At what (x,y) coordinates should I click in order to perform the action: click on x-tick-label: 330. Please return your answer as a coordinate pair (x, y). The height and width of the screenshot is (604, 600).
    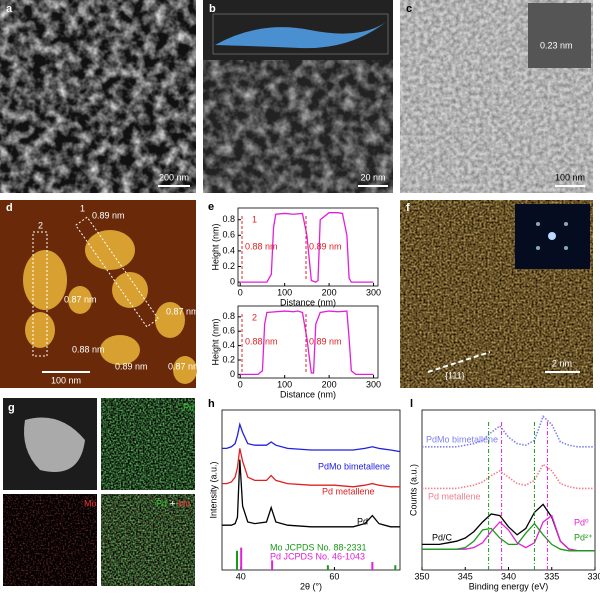
    Looking at the image, I should click on (593, 576).